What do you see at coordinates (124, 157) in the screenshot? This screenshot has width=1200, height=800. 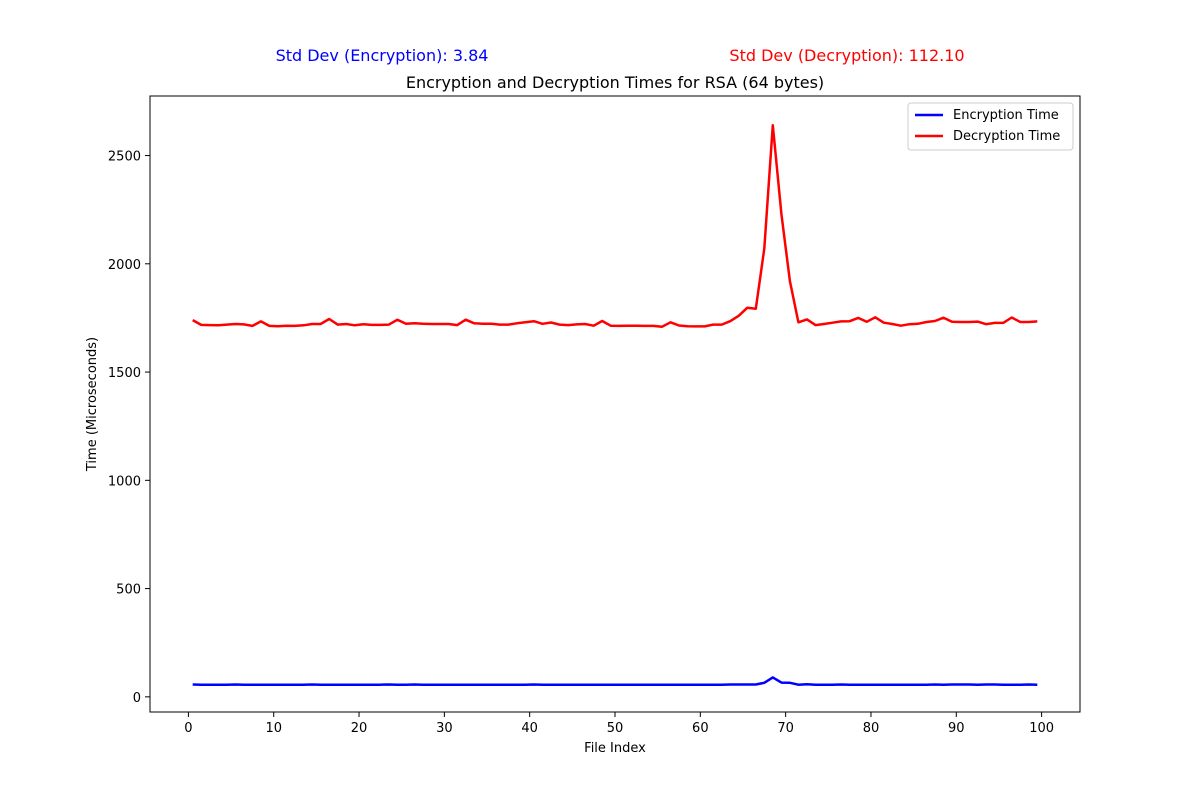 I see `y-tick-label: 2500` at bounding box center [124, 157].